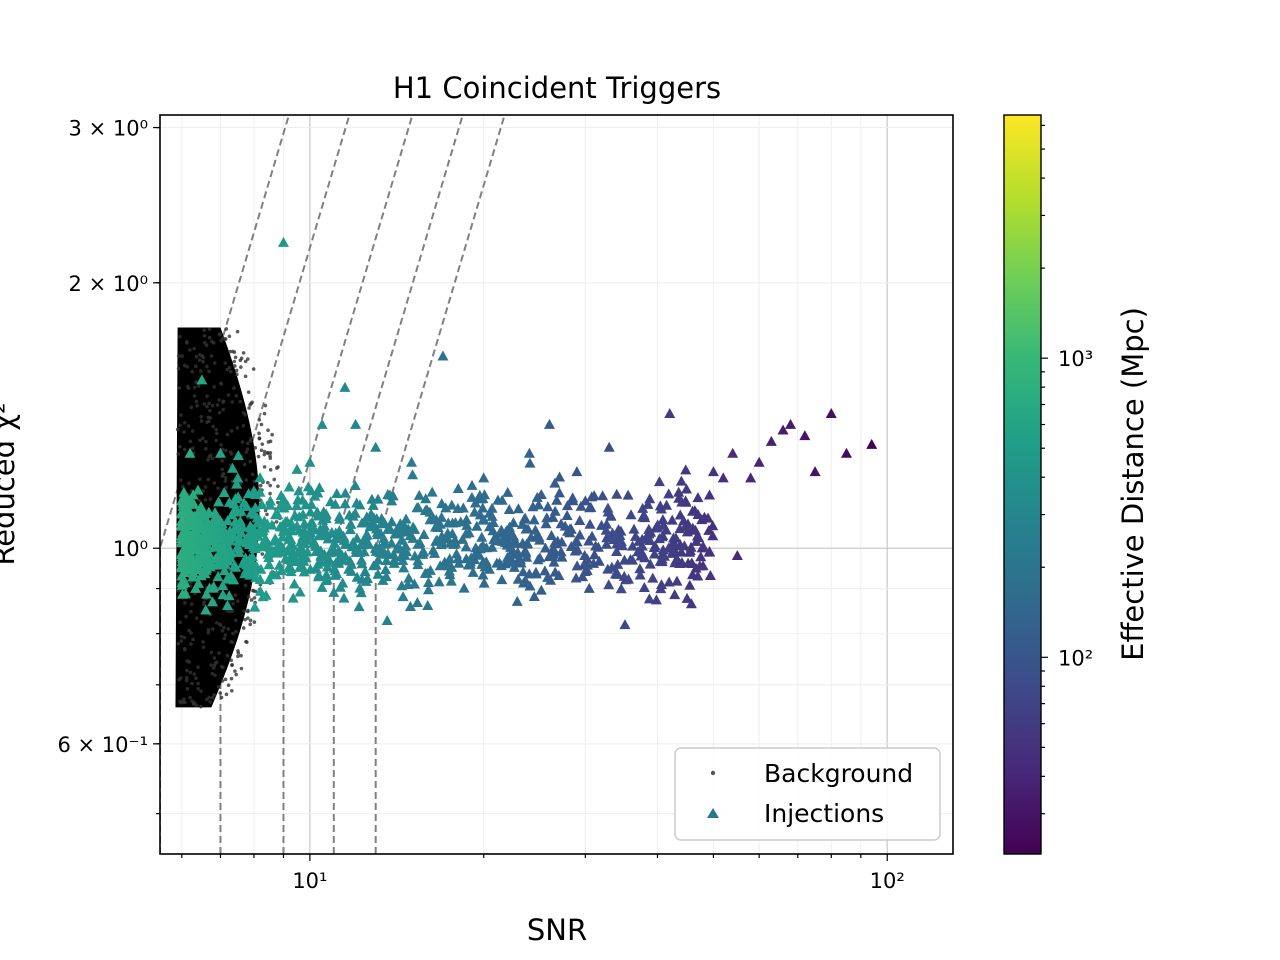 This screenshot has width=1280, height=960. Describe the element at coordinates (557, 88) in the screenshot. I see `chart-title: H1 Coincident Triggers` at that location.